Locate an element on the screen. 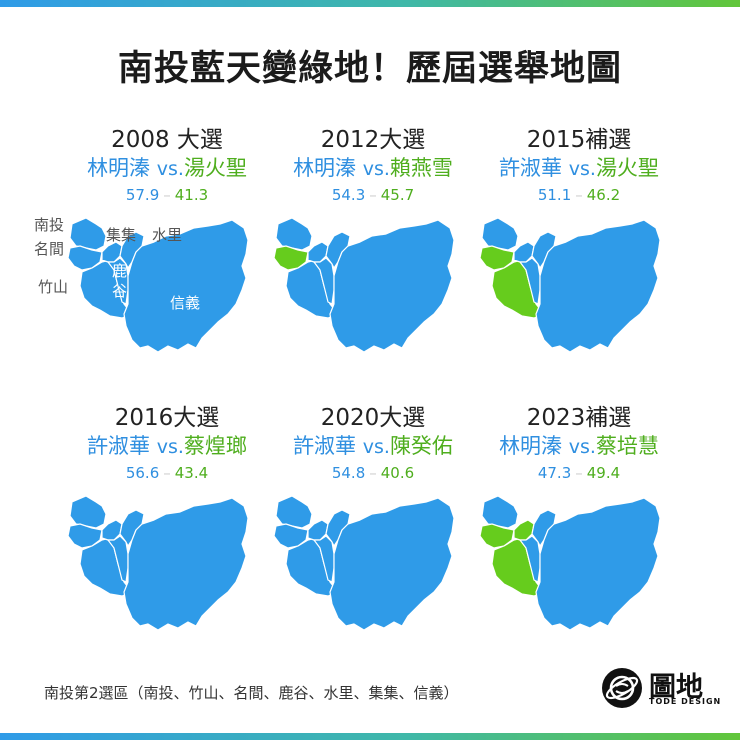  candidates: 林明溱 vs.蔡培慧 is located at coordinates (579, 445).